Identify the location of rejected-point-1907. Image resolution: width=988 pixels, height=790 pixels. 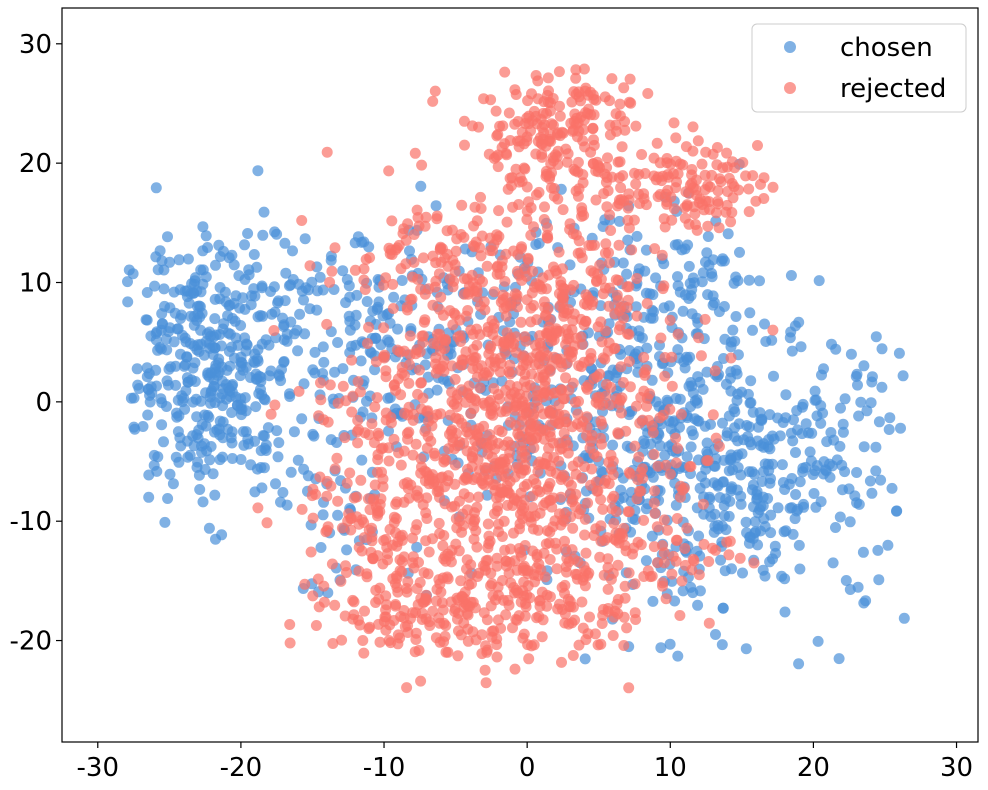
(612, 499).